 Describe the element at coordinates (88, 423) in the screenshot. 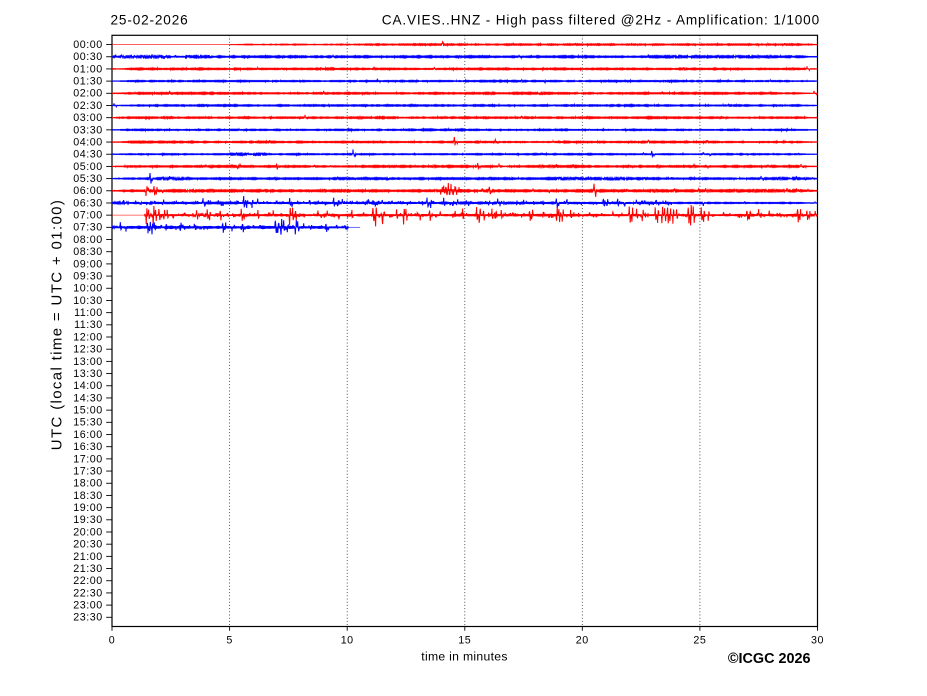

I see `svg-text: 15:30` at that location.